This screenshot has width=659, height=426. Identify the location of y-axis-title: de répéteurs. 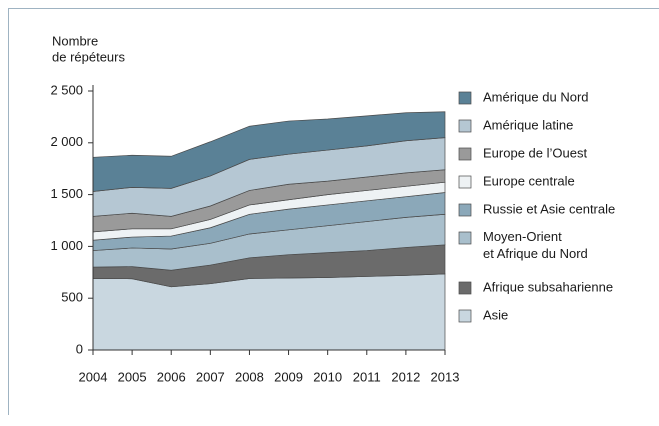
(88, 56).